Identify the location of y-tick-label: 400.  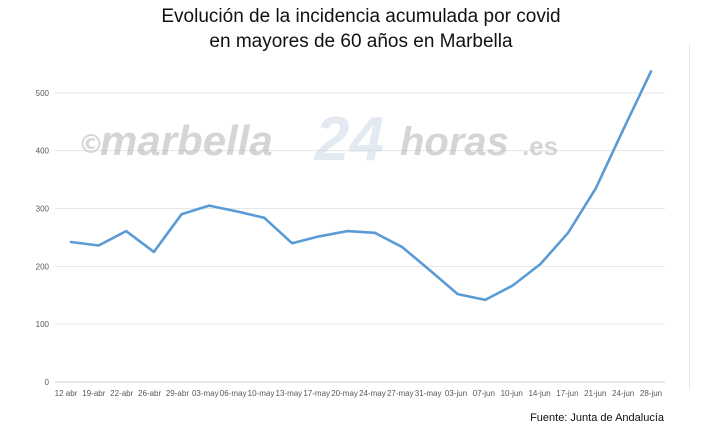
(43, 151).